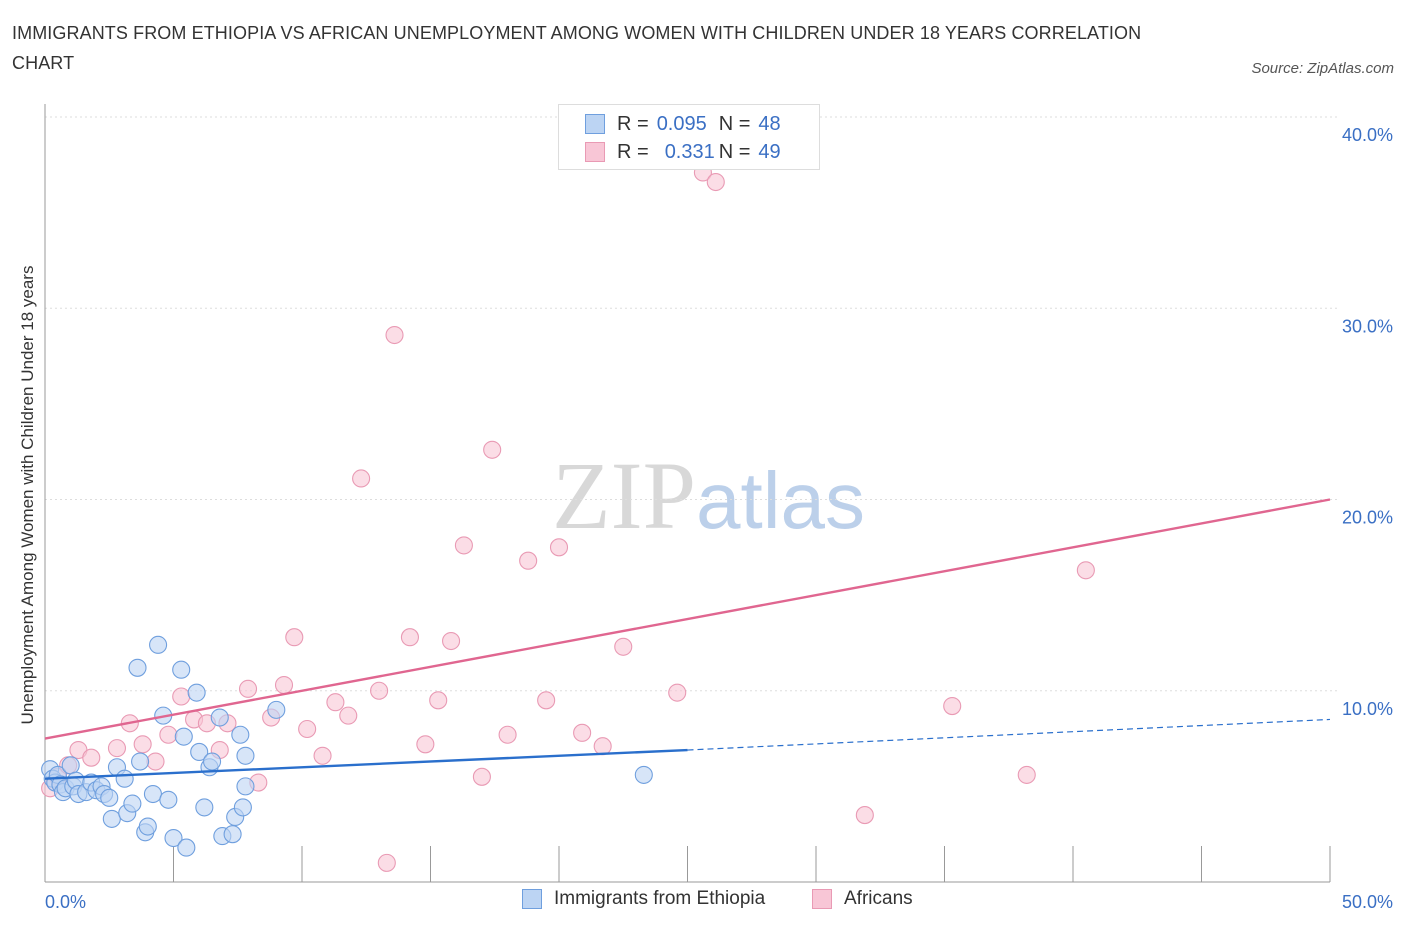  I want to click on x-tick-label: 0.0%, so click(65, 902).